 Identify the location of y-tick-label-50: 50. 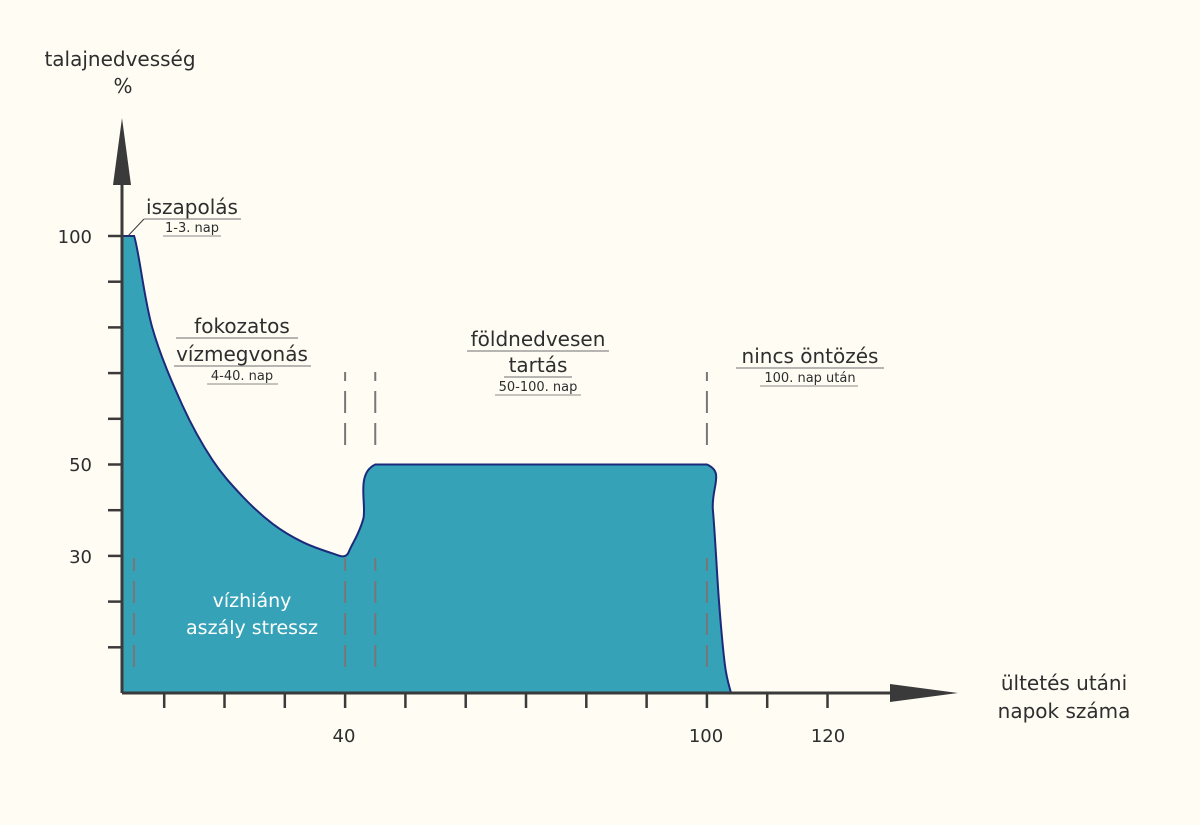
(80, 465).